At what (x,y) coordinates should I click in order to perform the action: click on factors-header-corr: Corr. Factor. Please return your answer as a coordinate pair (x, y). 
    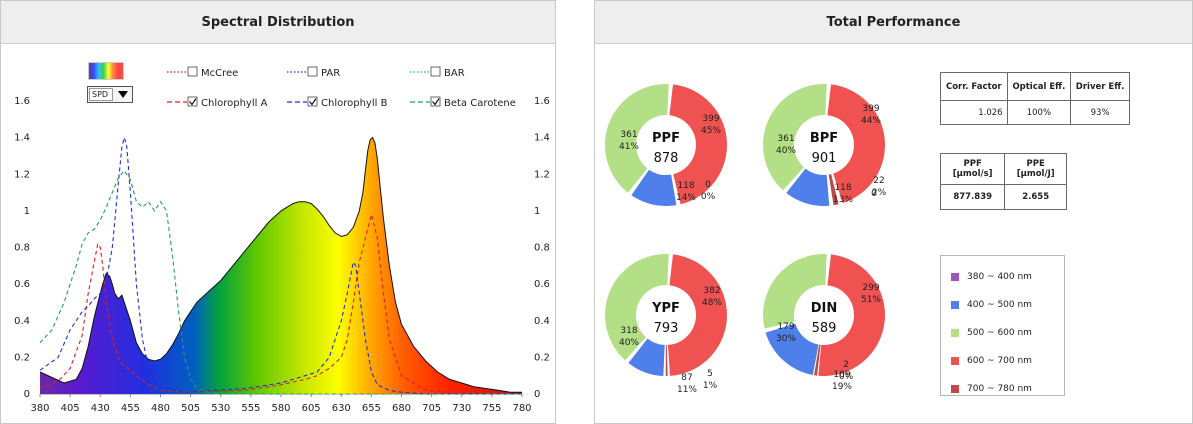
    Looking at the image, I should click on (974, 86).